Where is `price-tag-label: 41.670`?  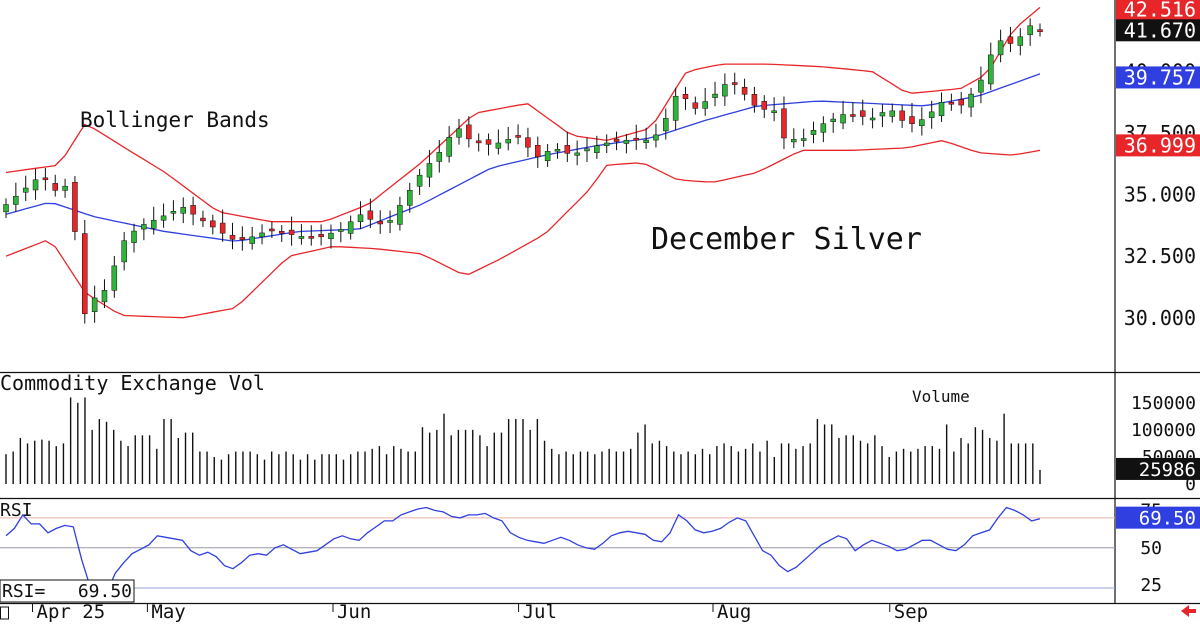 price-tag-label: 41.670 is located at coordinates (1160, 30).